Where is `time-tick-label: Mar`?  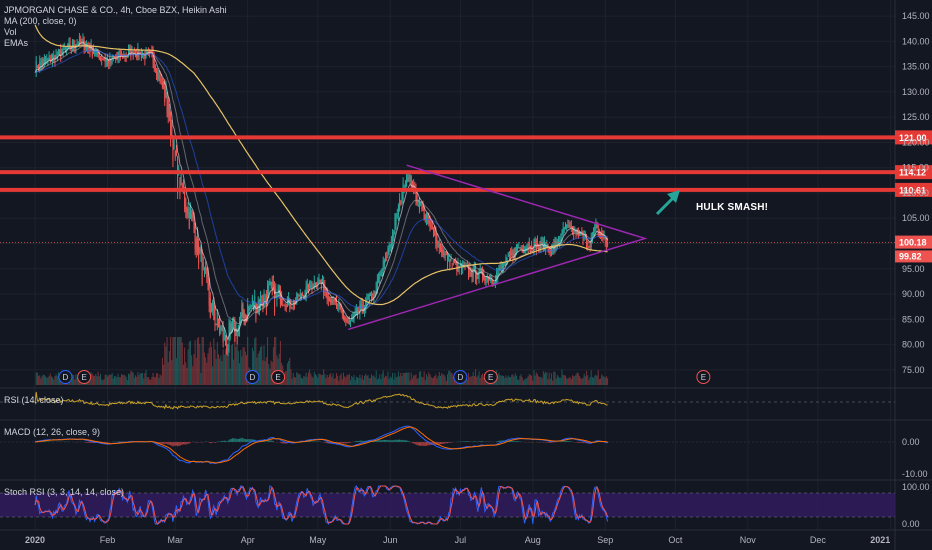 time-tick-label: Mar is located at coordinates (176, 540).